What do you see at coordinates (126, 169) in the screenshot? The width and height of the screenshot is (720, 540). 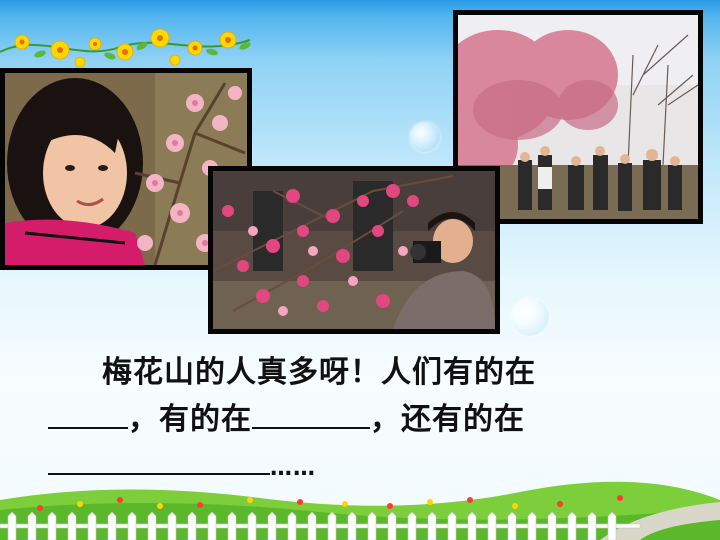 I see `photo-girl-blossoms` at bounding box center [126, 169].